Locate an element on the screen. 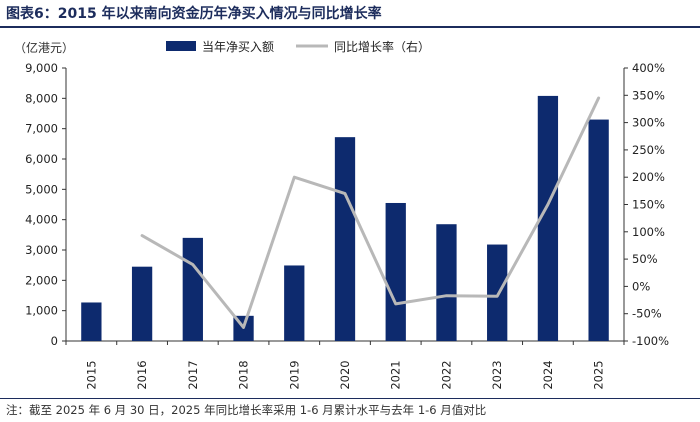 Image resolution: width=700 pixels, height=422 pixels. y-left-tick-label: 6,000 is located at coordinates (41, 159).